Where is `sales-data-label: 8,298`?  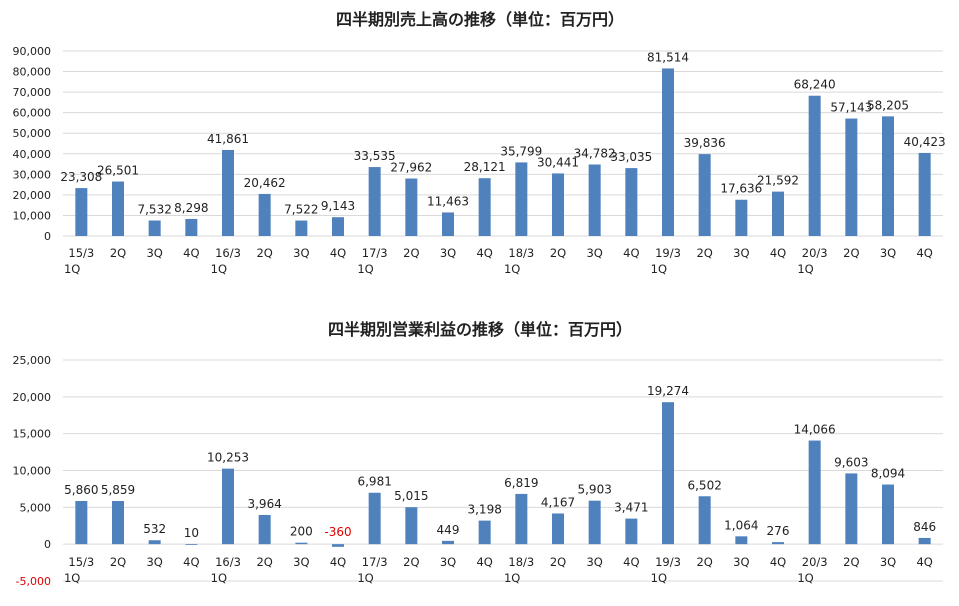
sales-data-label: 8,298 is located at coordinates (191, 208).